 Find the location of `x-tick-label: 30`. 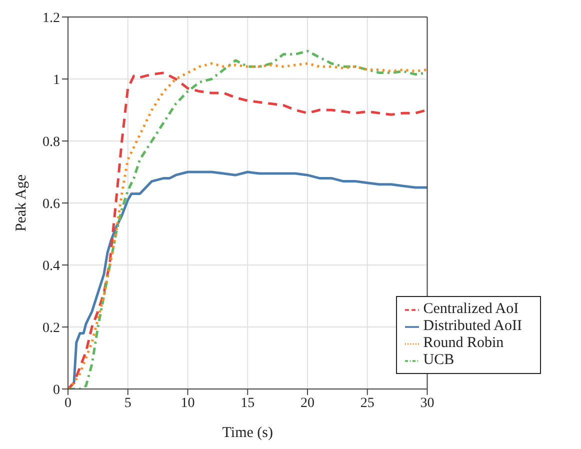

x-tick-label: 30 is located at coordinates (427, 403).